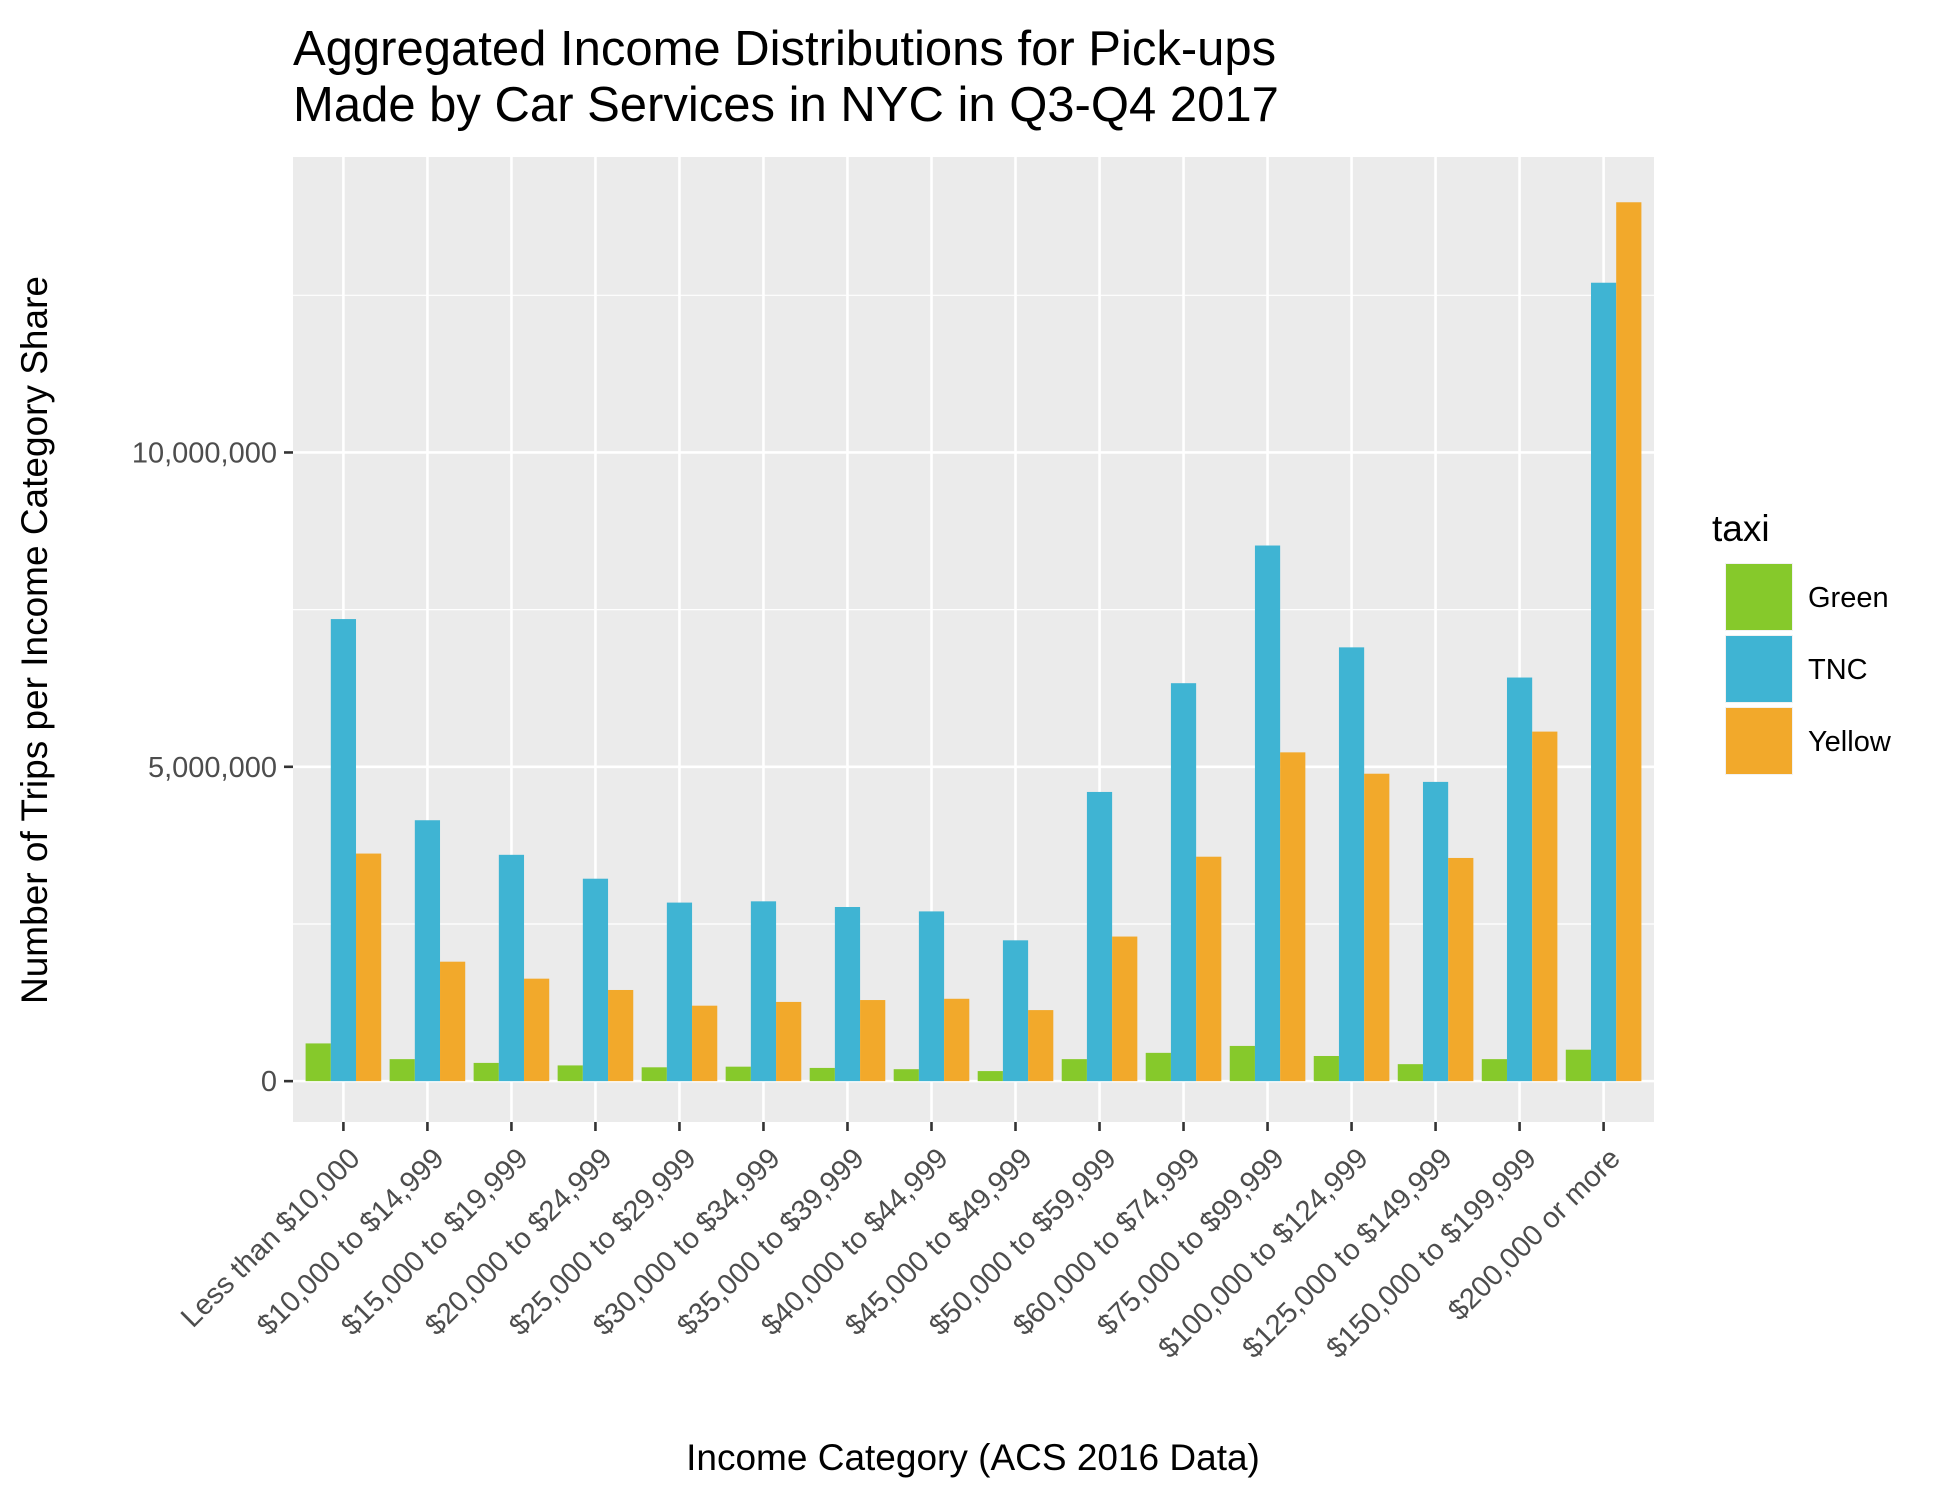  Describe the element at coordinates (1741, 528) in the screenshot. I see `legend-title: taxi` at that location.